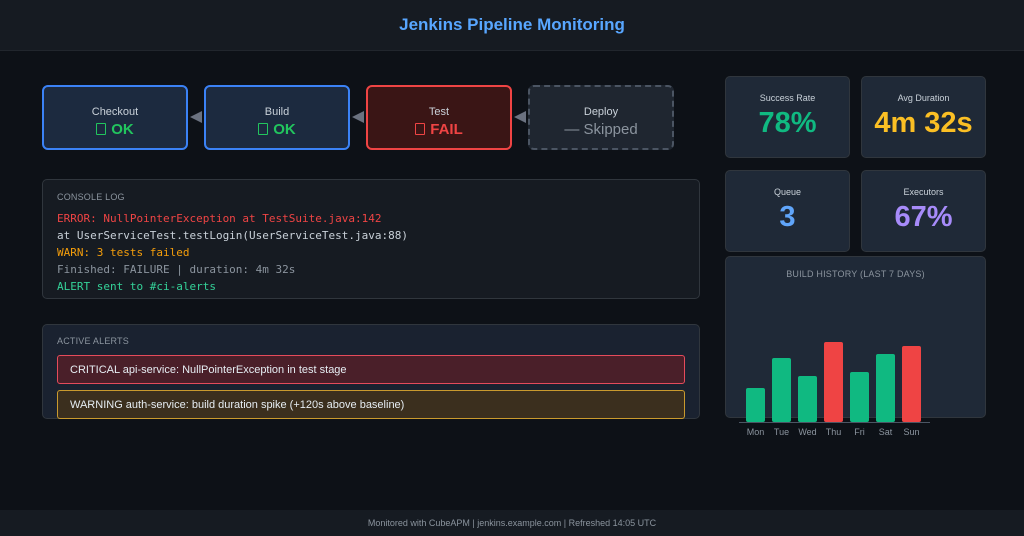 This screenshot has height=536, width=1024. I want to click on stage-status: — Skipped, so click(601, 129).